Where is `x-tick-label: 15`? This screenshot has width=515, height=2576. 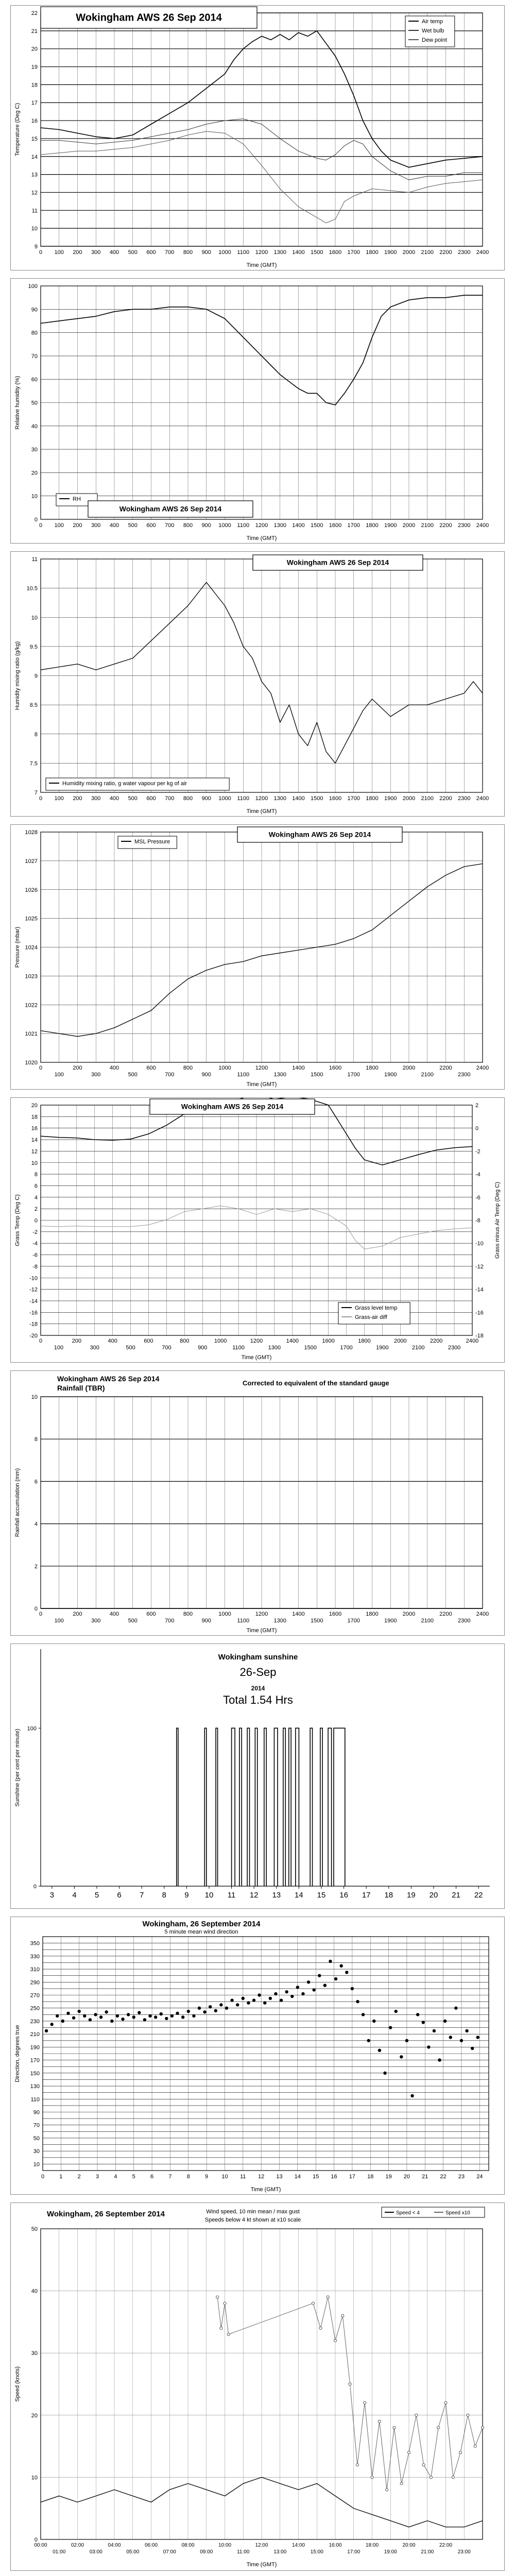
x-tick-label: 15 is located at coordinates (316, 2177).